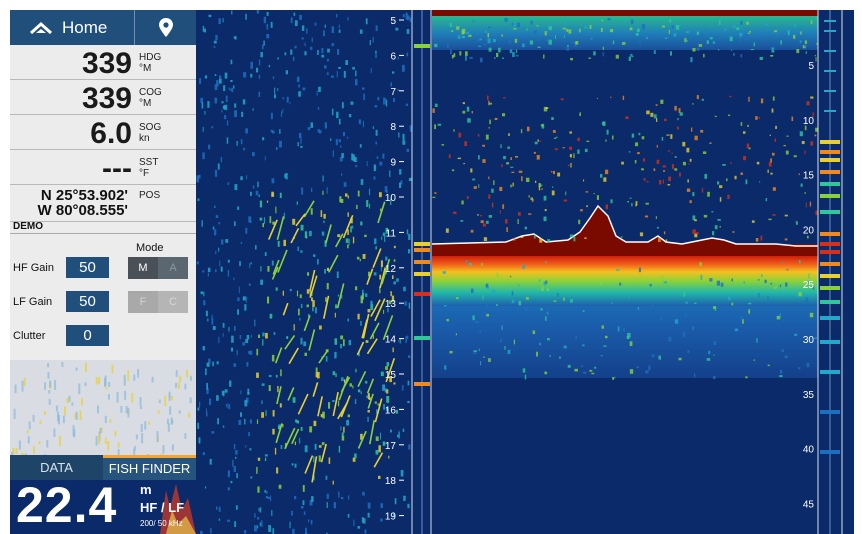 The image size is (862, 534). Describe the element at coordinates (41, 27) in the screenshot. I see `home-icon` at that location.